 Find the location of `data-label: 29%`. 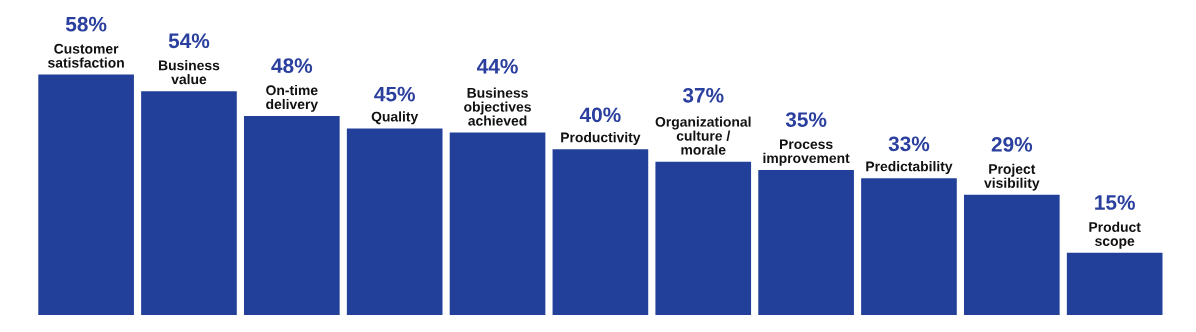

data-label: 29% is located at coordinates (1012, 144).